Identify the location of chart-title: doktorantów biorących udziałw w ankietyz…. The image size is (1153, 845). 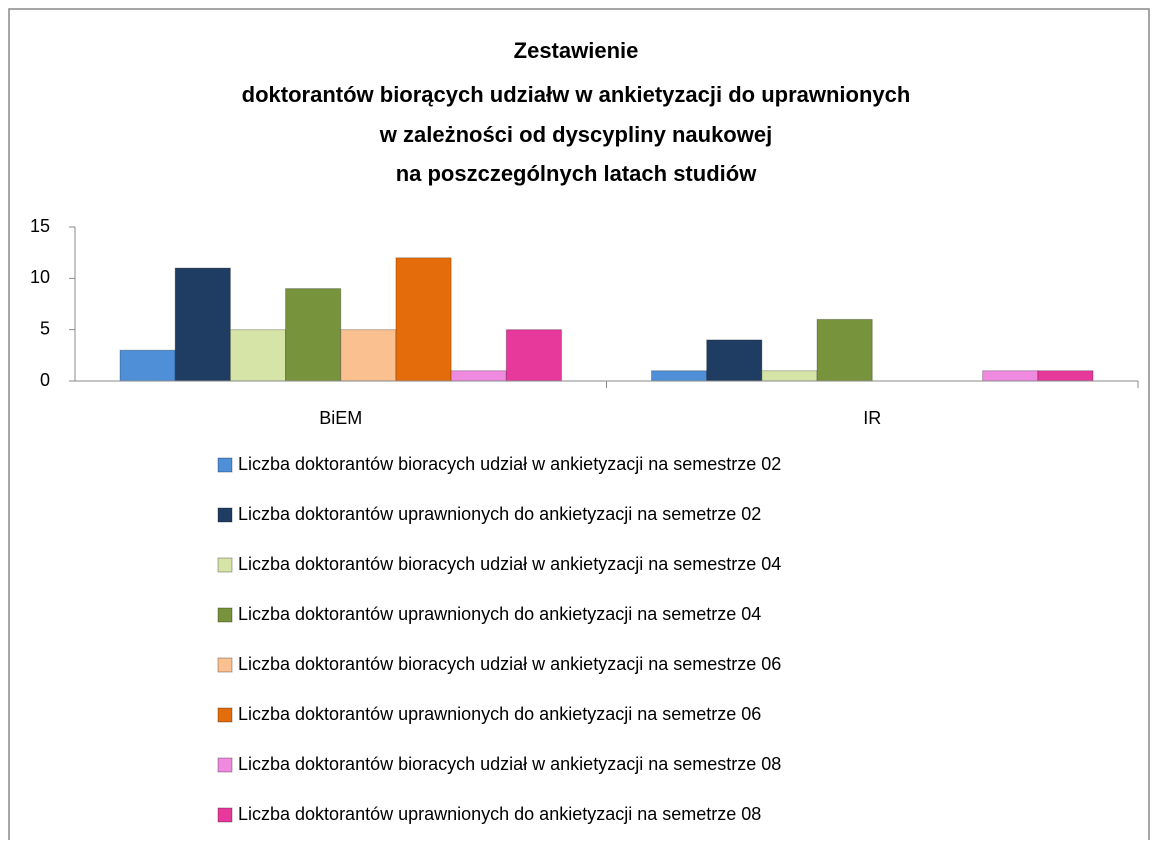
(576, 94).